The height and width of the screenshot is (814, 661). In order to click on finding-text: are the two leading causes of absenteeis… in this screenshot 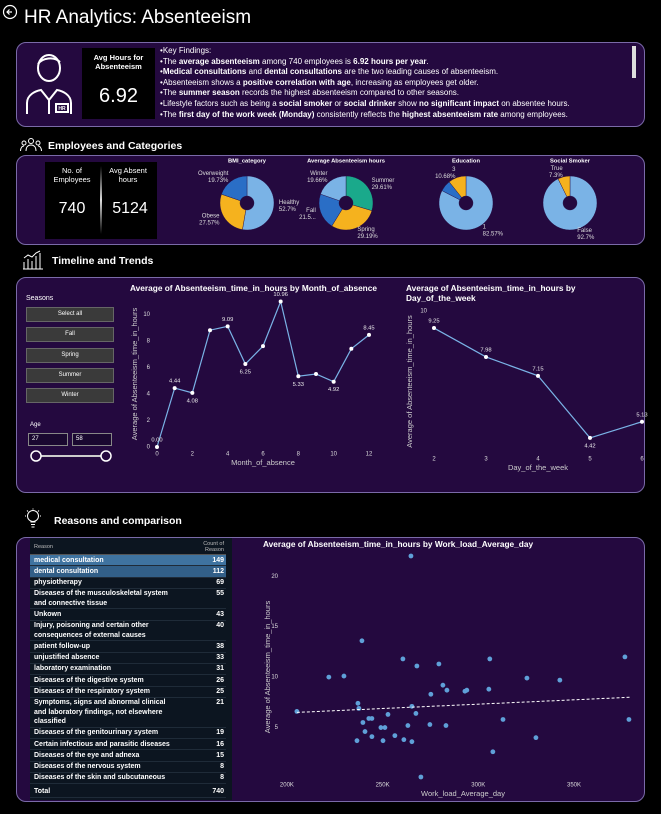, I will do `click(420, 72)`.